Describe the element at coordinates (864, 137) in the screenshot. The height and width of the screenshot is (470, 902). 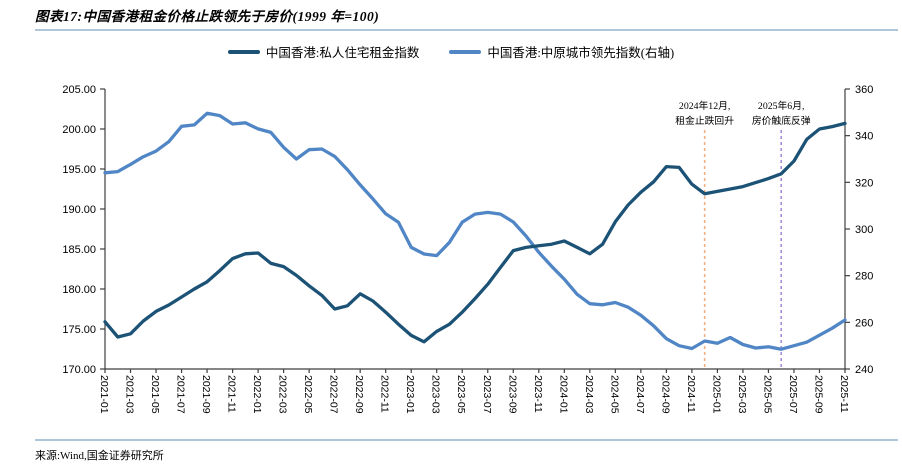
I see `y-axis-right-tick-label: 340` at that location.